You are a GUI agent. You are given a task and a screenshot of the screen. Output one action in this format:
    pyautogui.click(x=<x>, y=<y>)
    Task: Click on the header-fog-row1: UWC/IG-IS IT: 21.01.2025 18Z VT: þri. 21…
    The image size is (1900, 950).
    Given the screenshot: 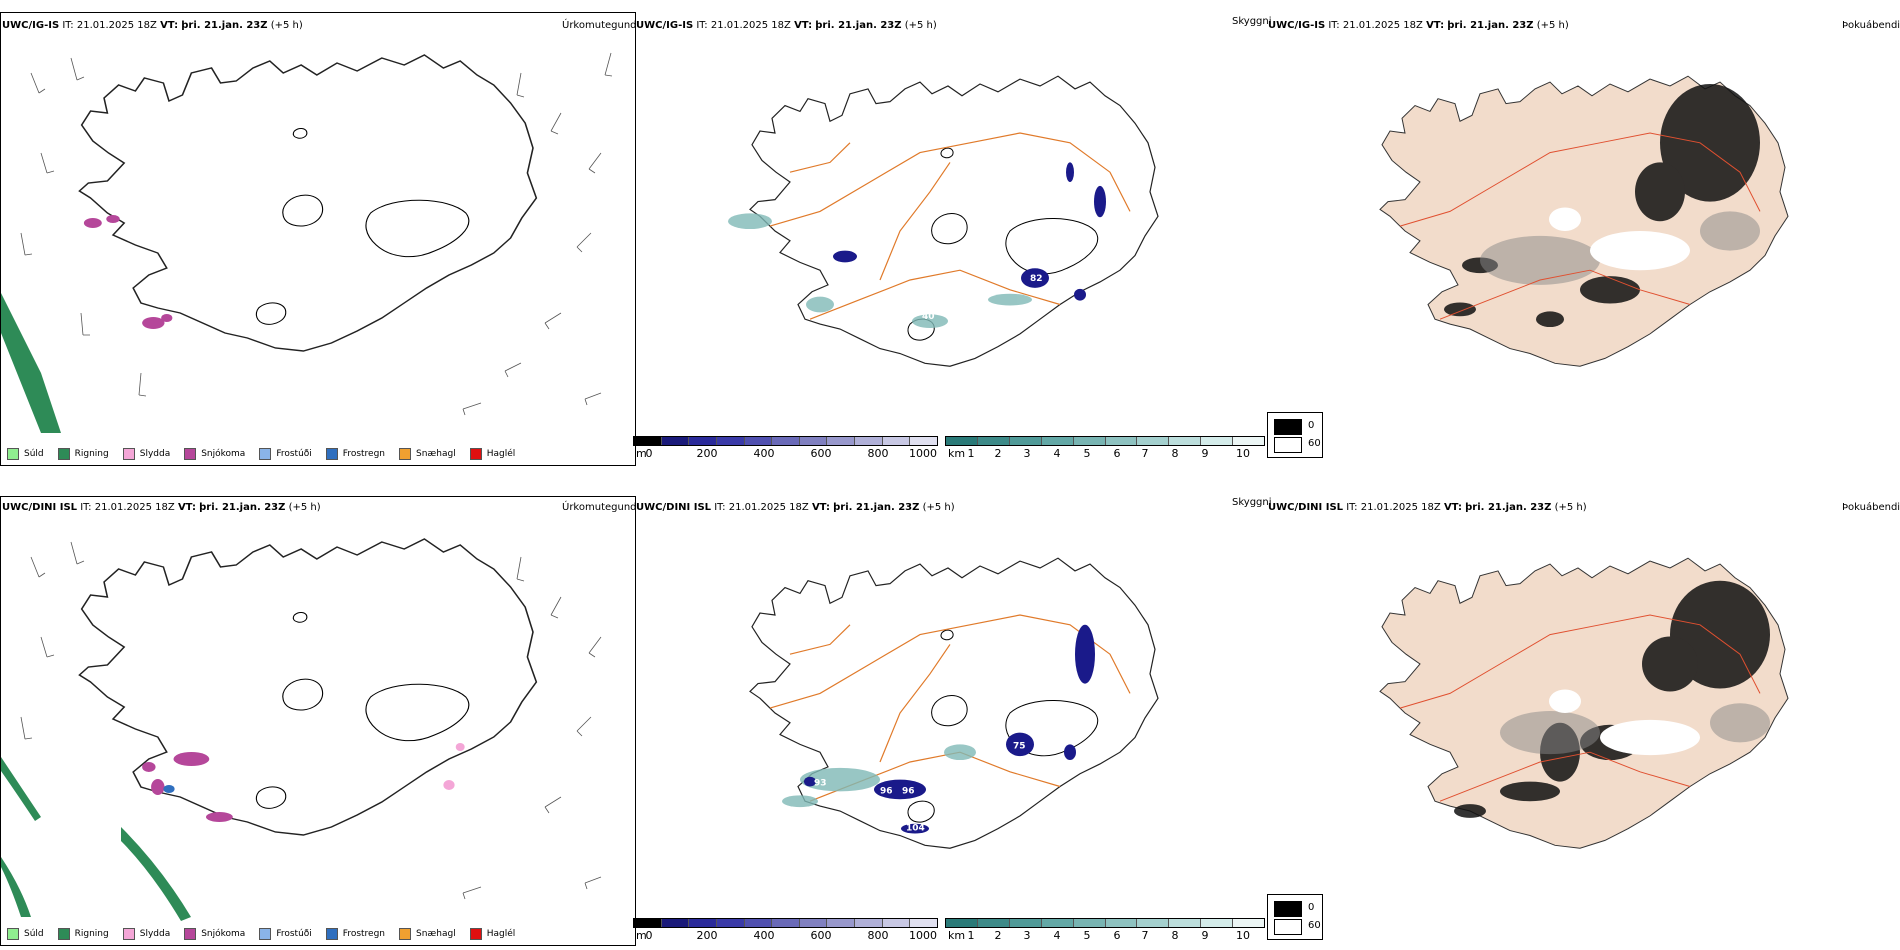 What is the action you would take?
    pyautogui.click(x=1418, y=25)
    